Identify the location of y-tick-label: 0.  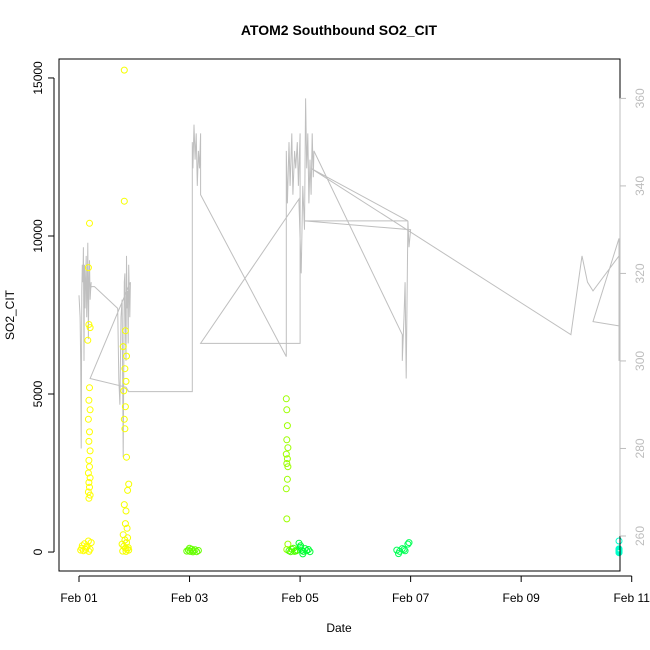
(38, 551).